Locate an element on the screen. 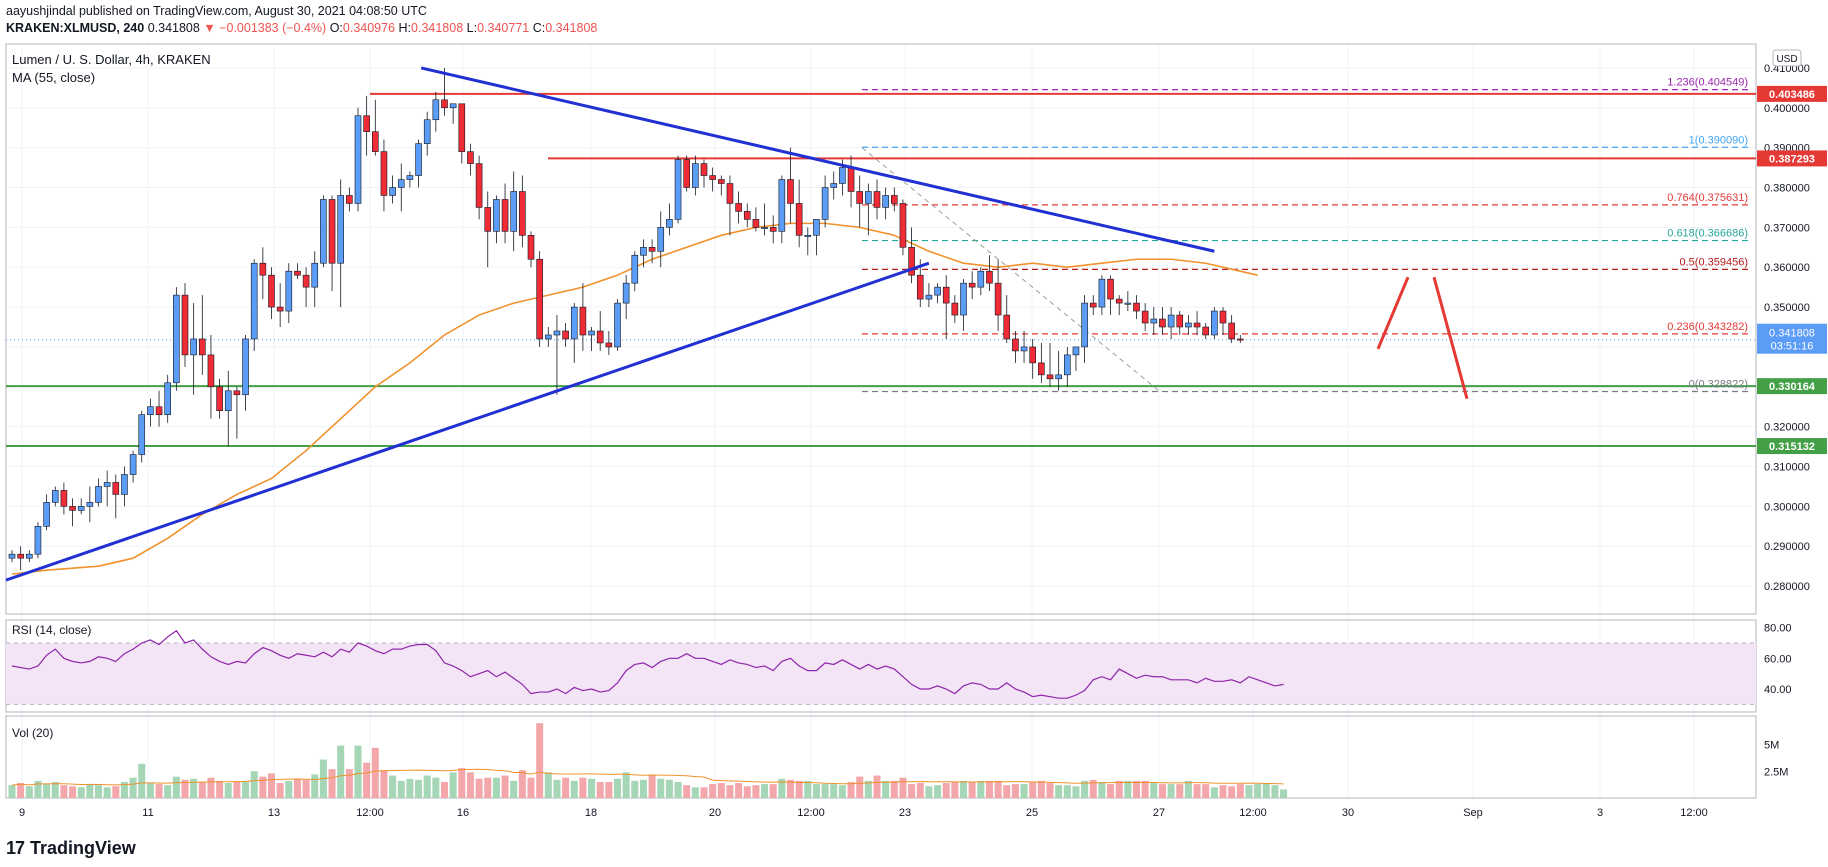 This screenshot has width=1828, height=867. high-value: 0.341808 is located at coordinates (437, 28).